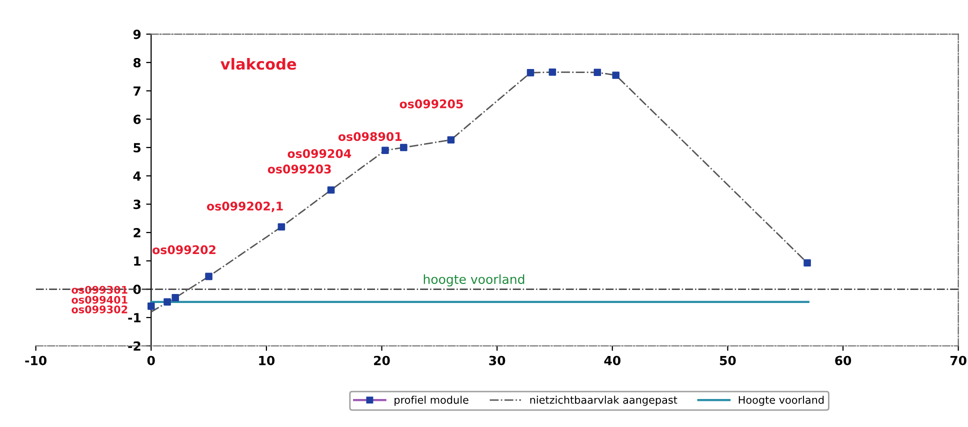 The width and height of the screenshot is (968, 427). I want to click on x-tick-label: 60, so click(843, 361).